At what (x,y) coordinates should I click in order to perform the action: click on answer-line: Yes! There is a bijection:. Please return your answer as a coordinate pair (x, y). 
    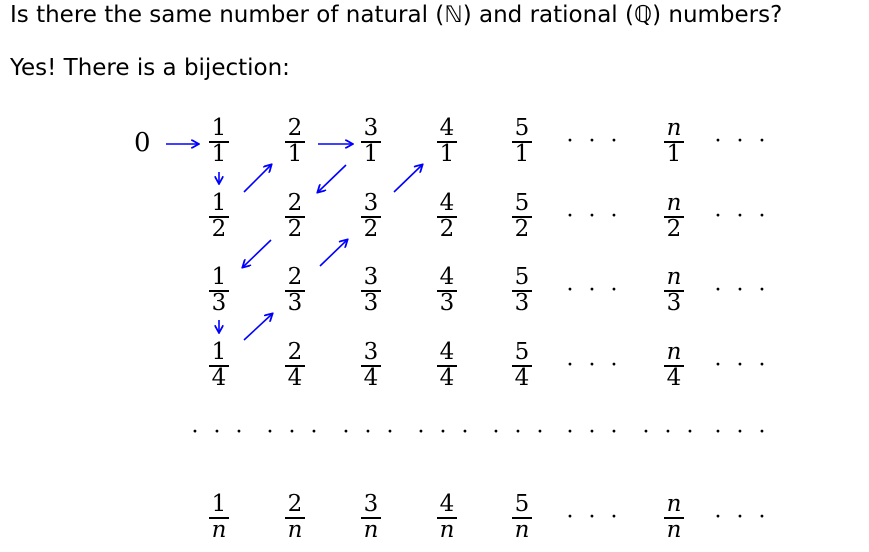
    Looking at the image, I should click on (150, 68).